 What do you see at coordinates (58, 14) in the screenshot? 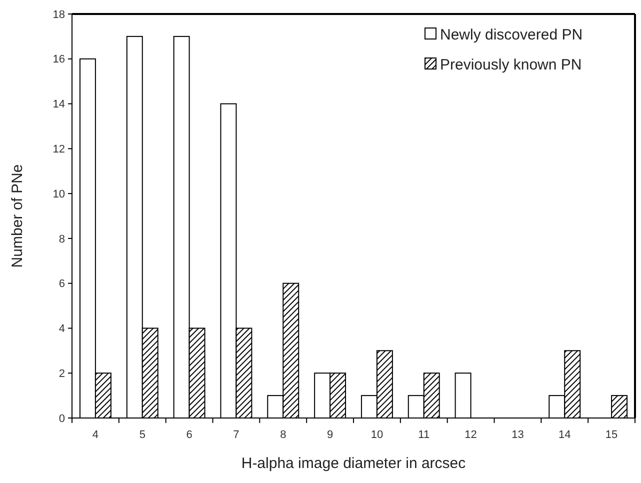
I see `y-tick-label: 18` at bounding box center [58, 14].